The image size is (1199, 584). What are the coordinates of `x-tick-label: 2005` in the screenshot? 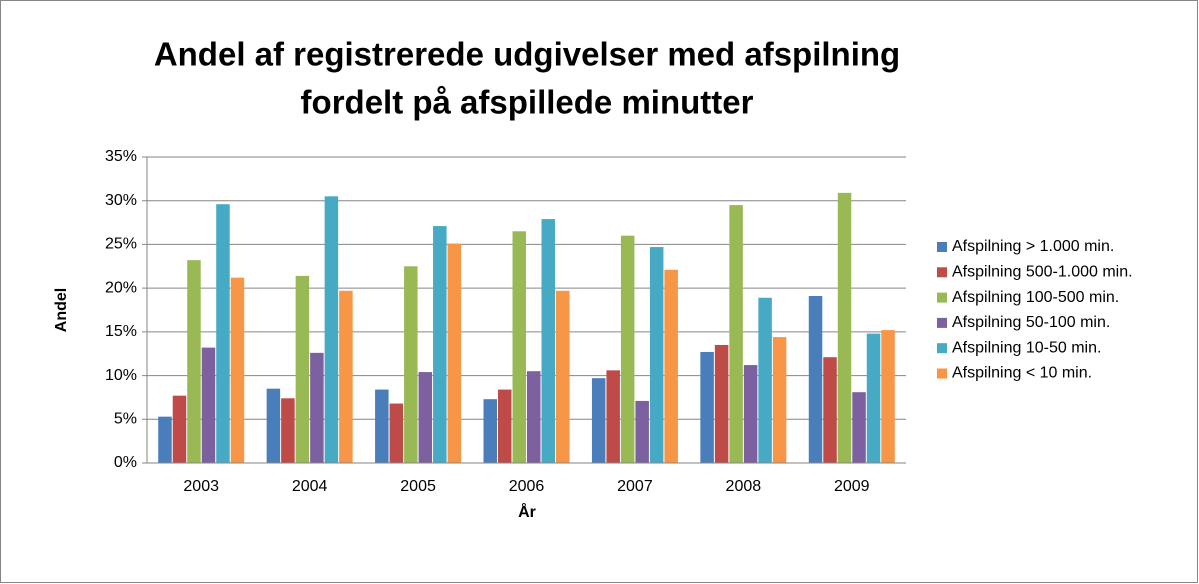 It's located at (418, 486).